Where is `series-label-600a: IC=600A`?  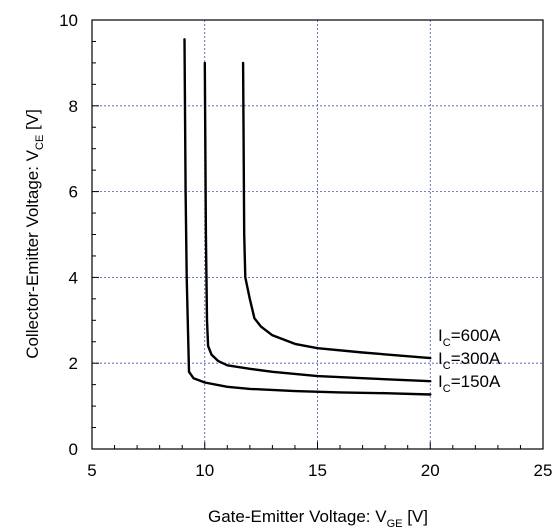 series-label-600a: IC=600A is located at coordinates (469, 337).